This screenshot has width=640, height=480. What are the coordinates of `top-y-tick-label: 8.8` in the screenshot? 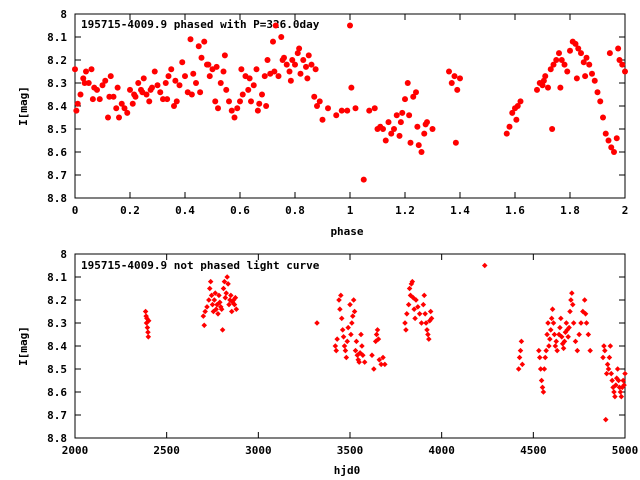 It's located at (57, 198).